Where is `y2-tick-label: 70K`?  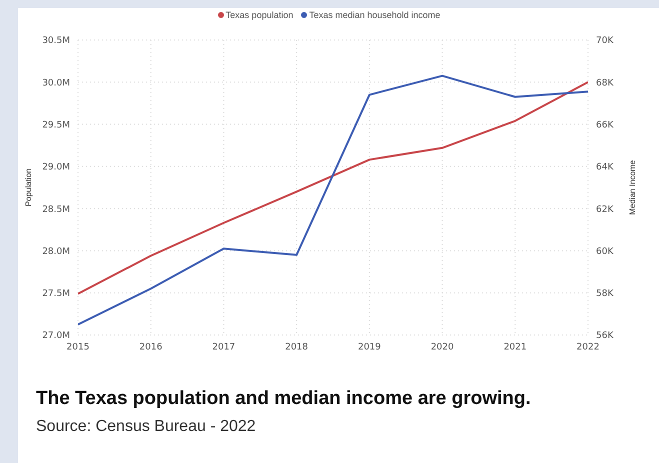
y2-tick-label: 70K is located at coordinates (605, 41).